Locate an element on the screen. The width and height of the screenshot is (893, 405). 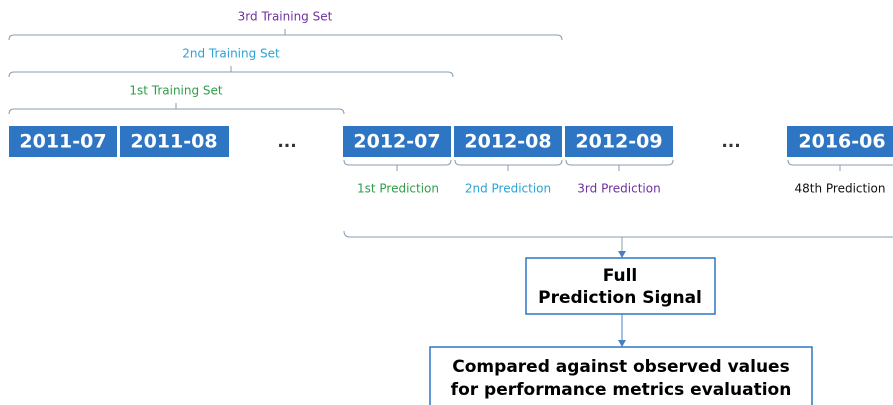
month-label: 2012-08 is located at coordinates (507, 142).